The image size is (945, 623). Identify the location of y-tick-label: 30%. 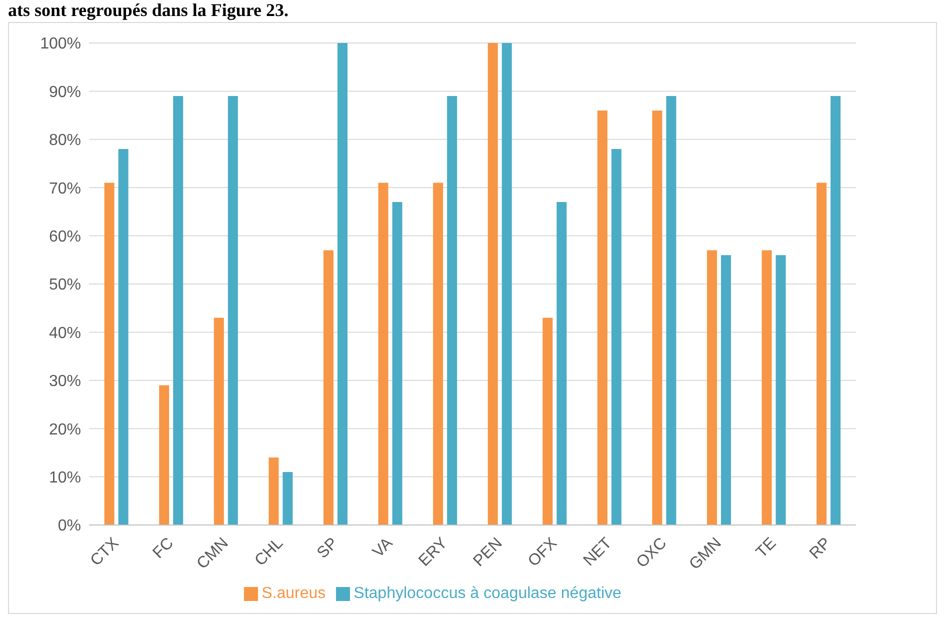
(64, 381).